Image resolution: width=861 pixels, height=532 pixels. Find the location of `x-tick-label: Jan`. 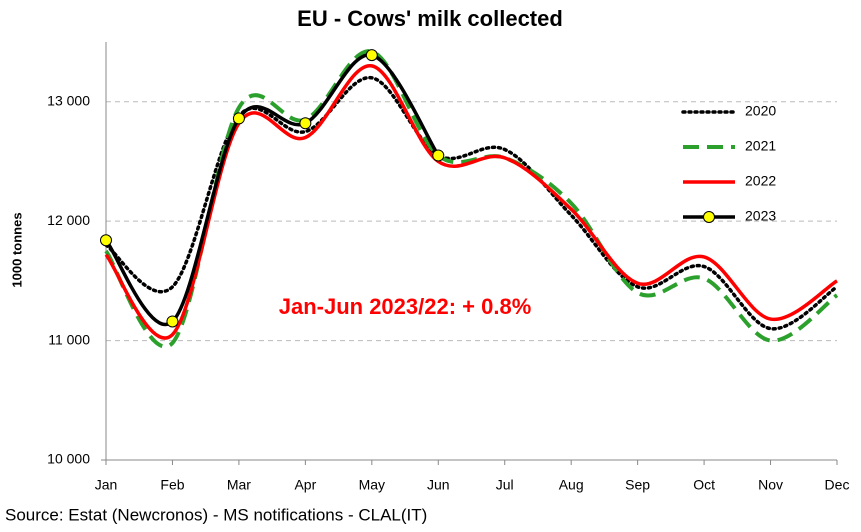

x-tick-label: Jan is located at coordinates (106, 485).